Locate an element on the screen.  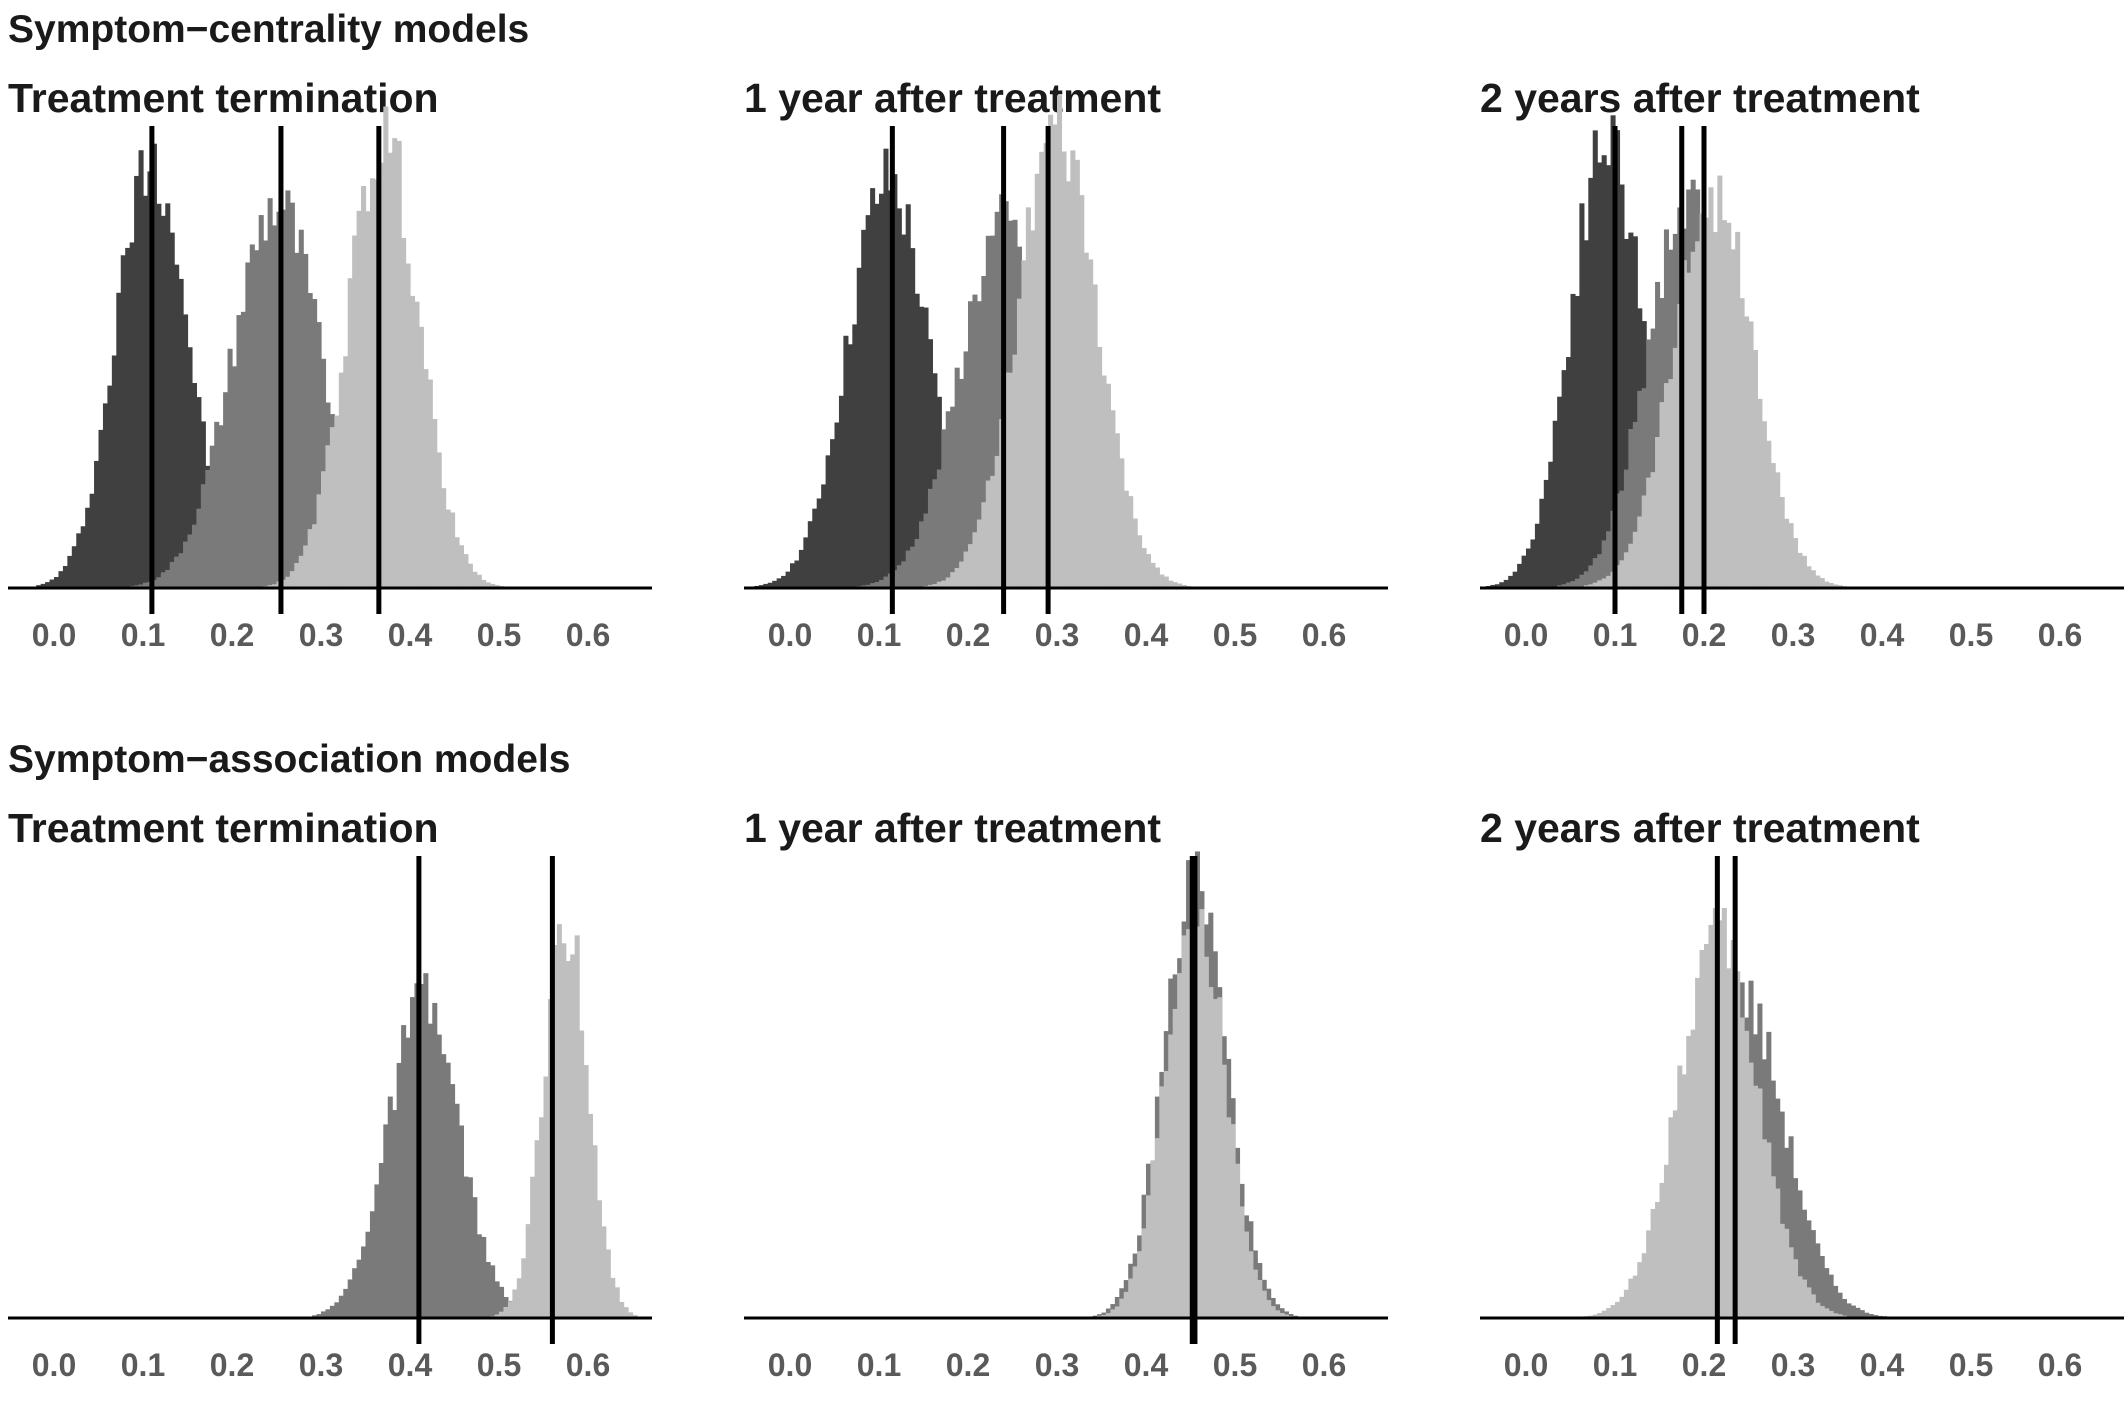
x-tick-label: 0.6 is located at coordinates (588, 635).